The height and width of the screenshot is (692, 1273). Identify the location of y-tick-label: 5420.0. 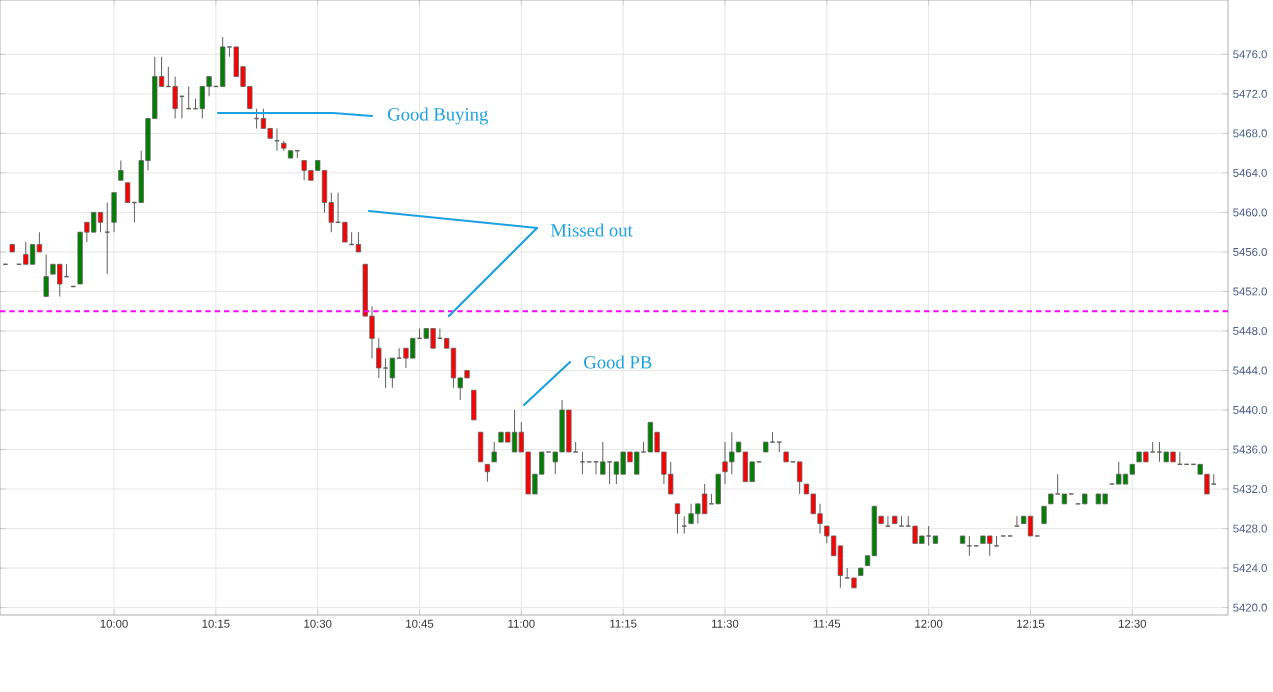
(1250, 607).